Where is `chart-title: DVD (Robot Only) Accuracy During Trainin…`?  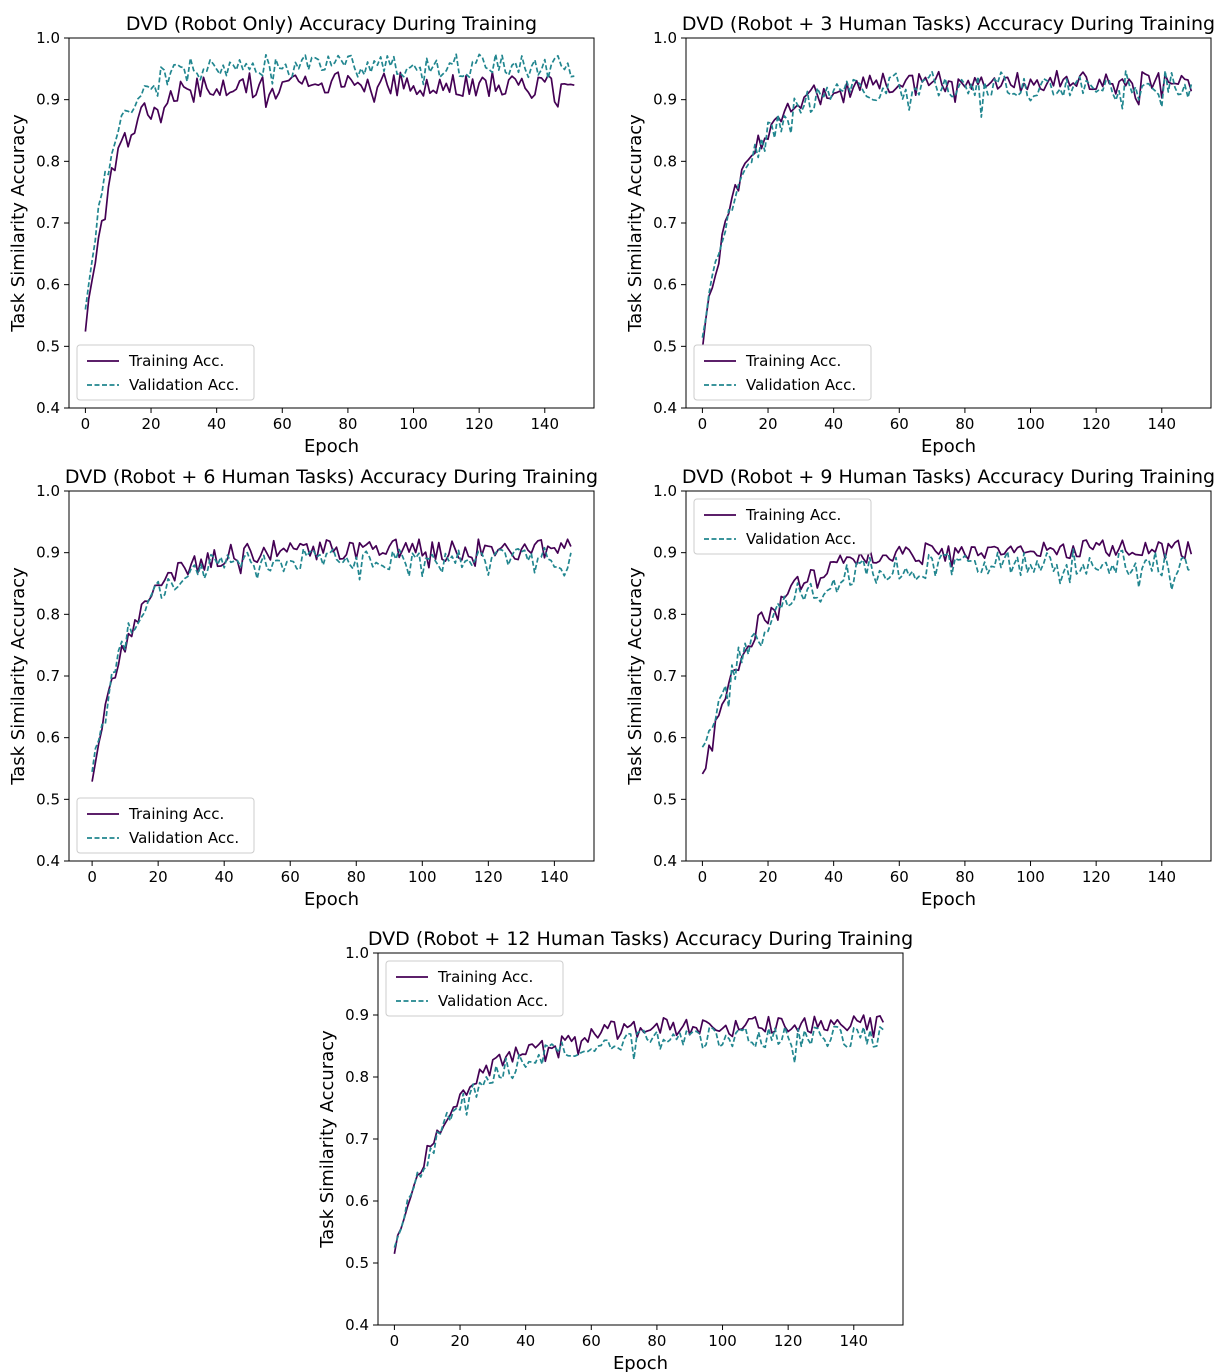
chart-title: DVD (Robot Only) Accuracy During Trainin… is located at coordinates (331, 24).